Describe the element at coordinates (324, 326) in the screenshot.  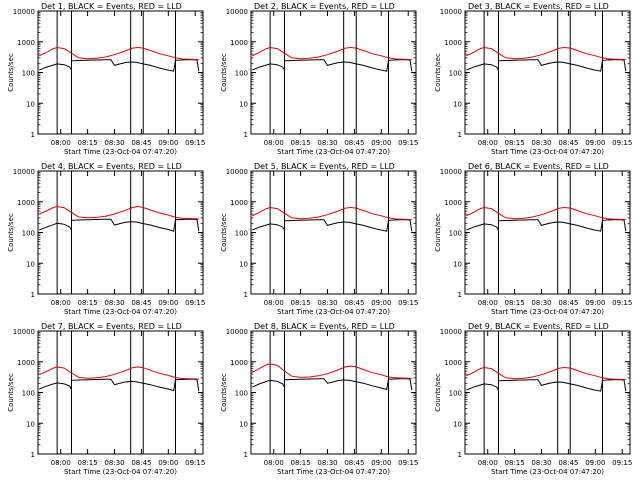
I see `panel-title: Det 8, BLACK = Events, RED = LLD` at that location.